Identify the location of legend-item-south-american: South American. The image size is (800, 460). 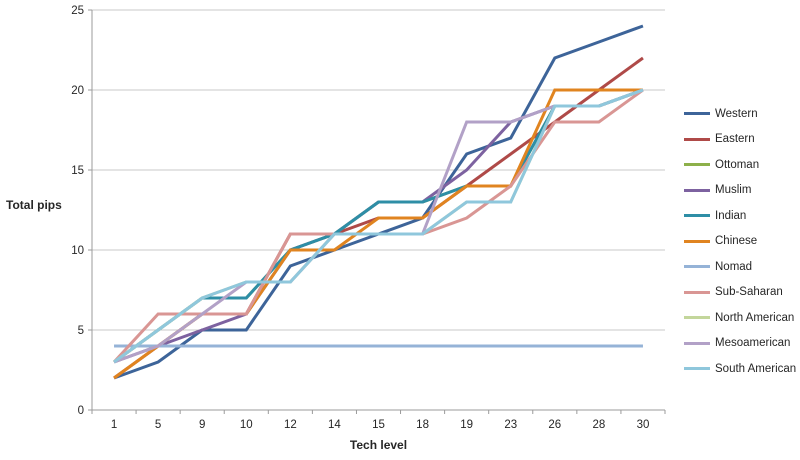
(742, 369).